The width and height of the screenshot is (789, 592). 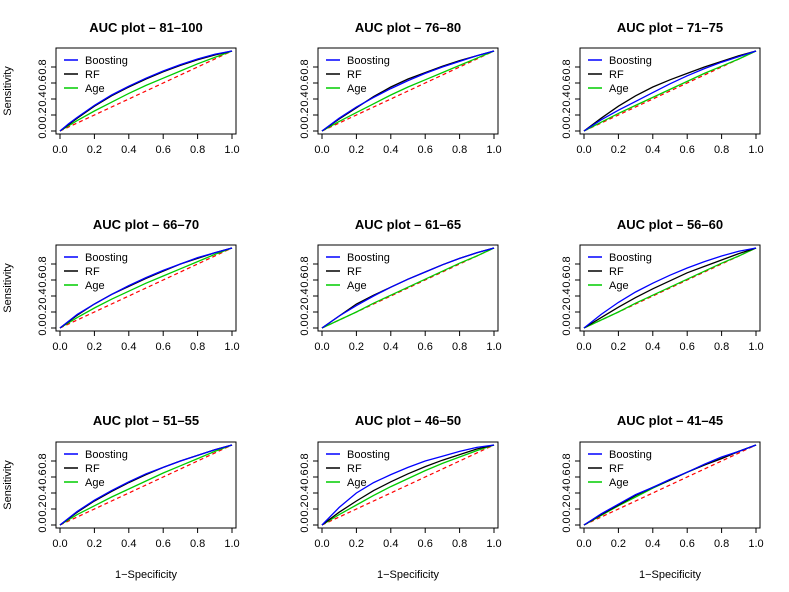 I want to click on panel-title: AUC plot – 66–70, so click(x=146, y=224).